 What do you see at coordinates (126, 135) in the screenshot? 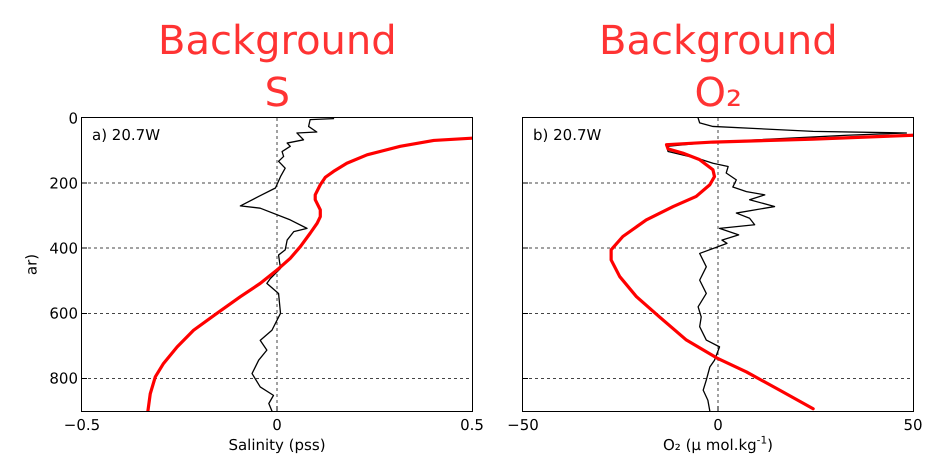
I see `annotation: a) 20.7W` at bounding box center [126, 135].